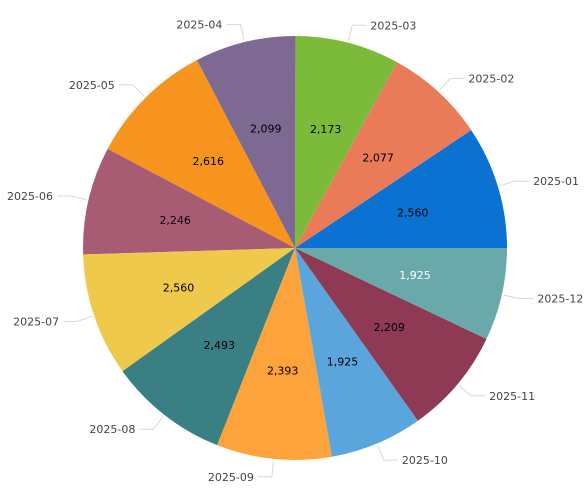  I want to click on category-label-2025-02: 2025-02, so click(491, 78).